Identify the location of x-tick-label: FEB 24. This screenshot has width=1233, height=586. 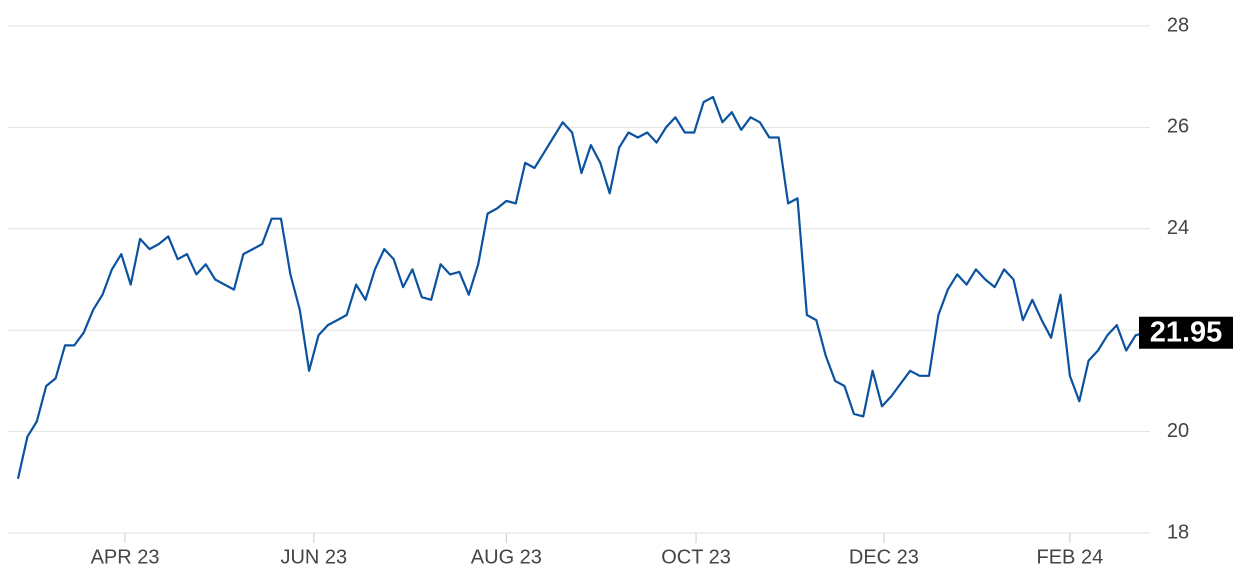
(1070, 557).